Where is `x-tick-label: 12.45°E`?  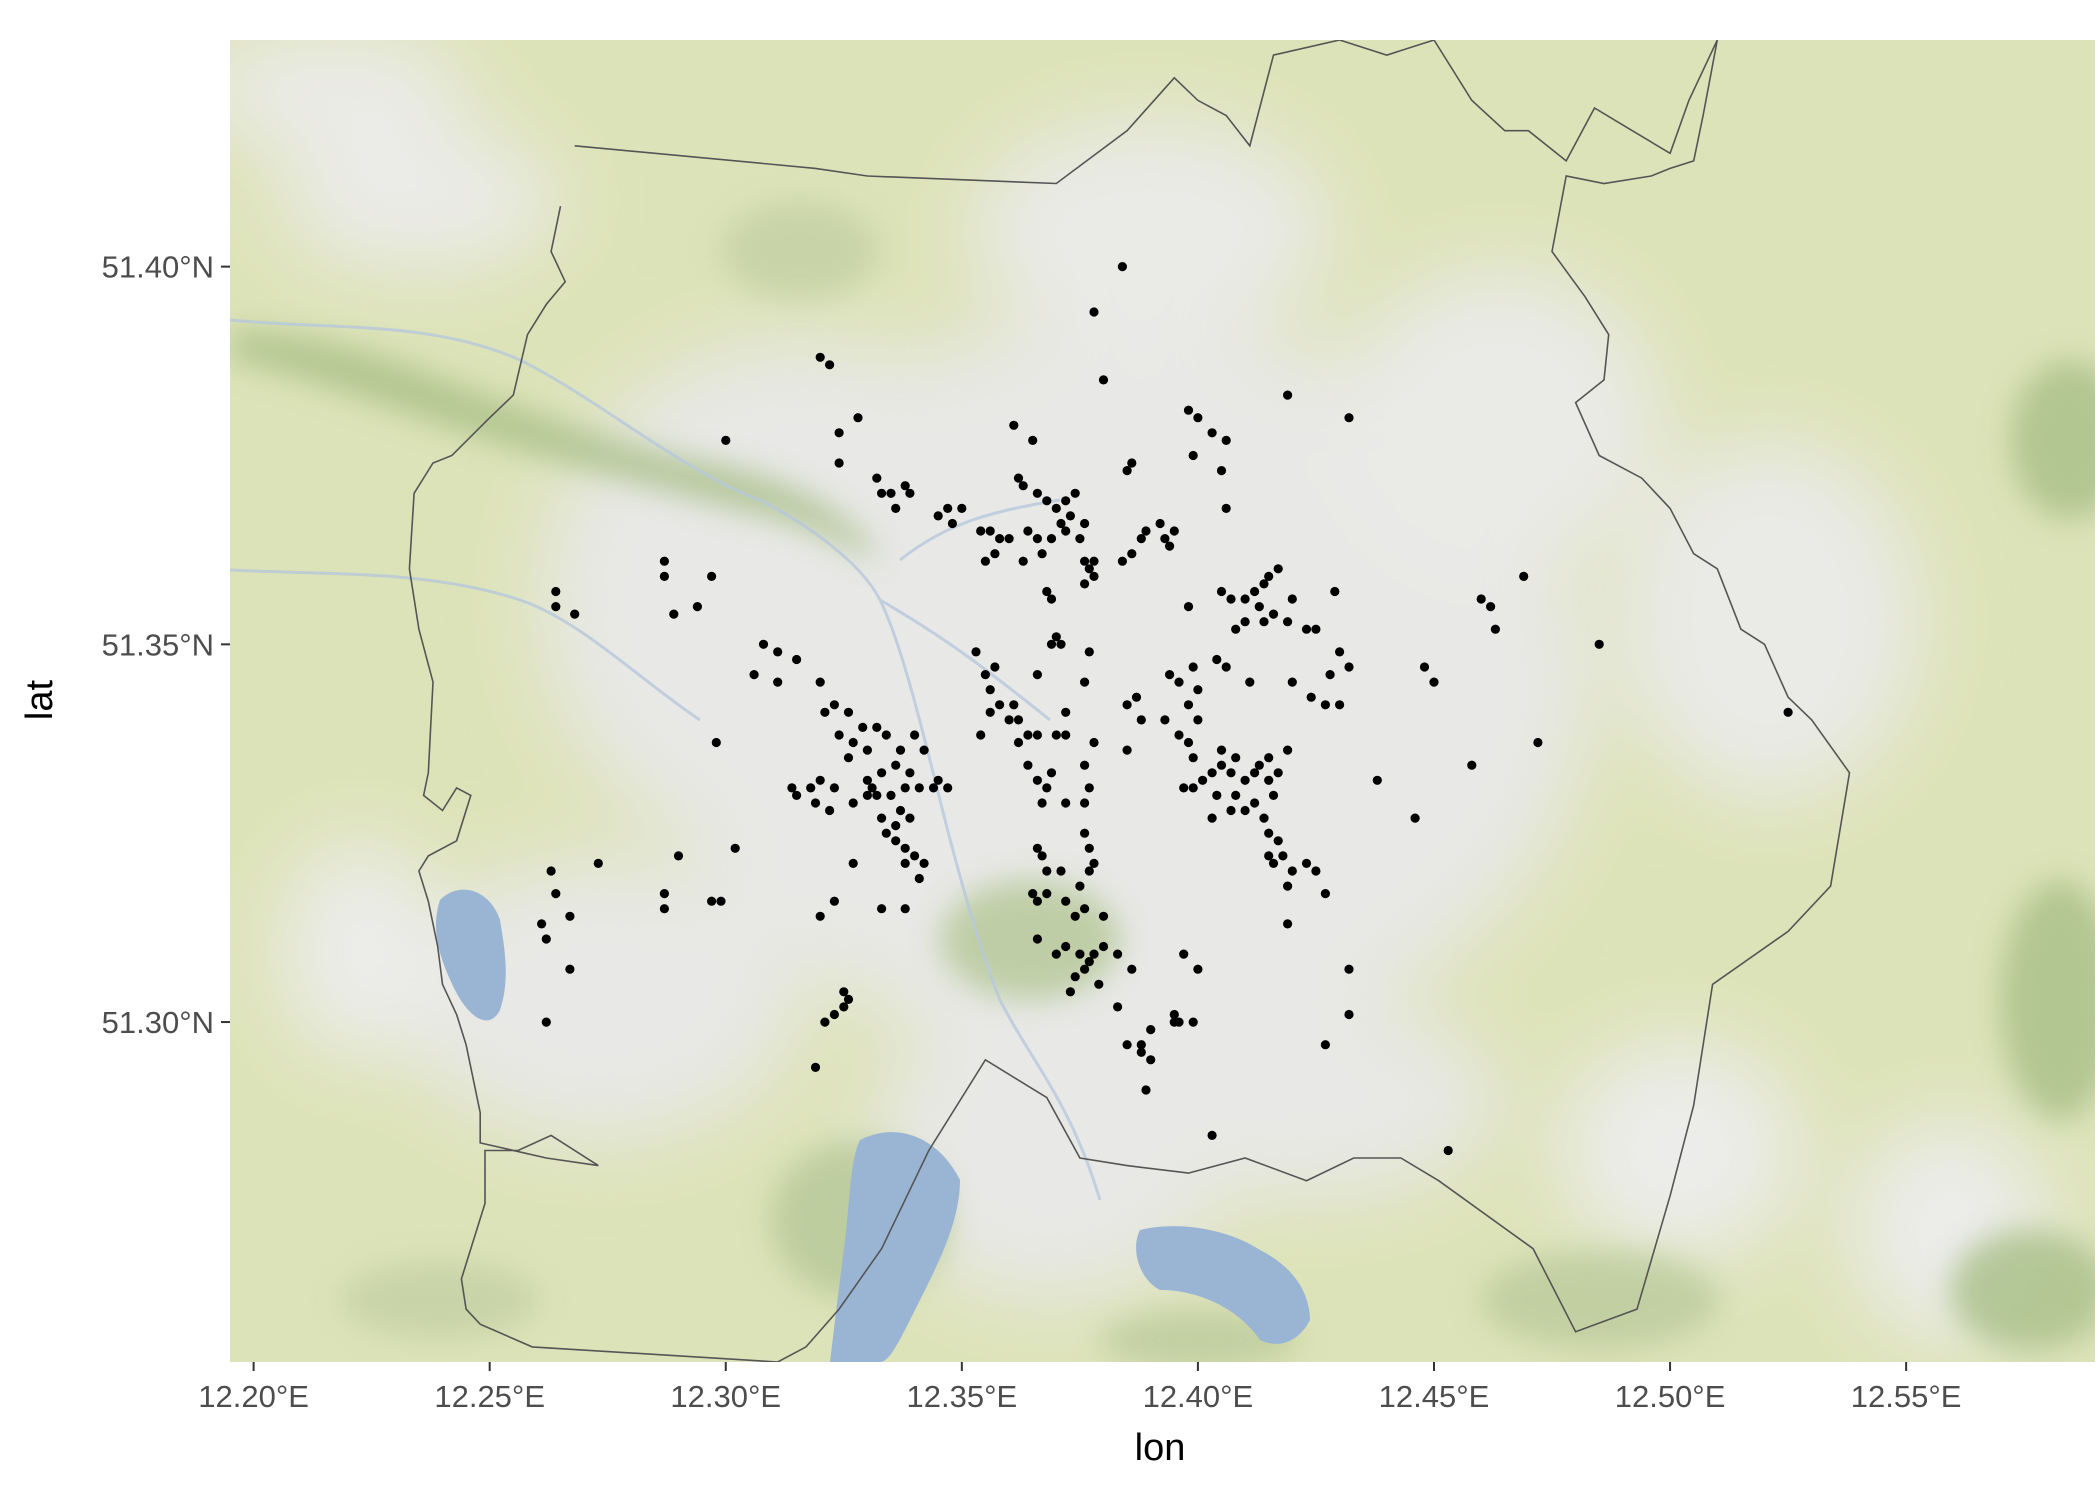
x-tick-label: 12.45°E is located at coordinates (1434, 1396).